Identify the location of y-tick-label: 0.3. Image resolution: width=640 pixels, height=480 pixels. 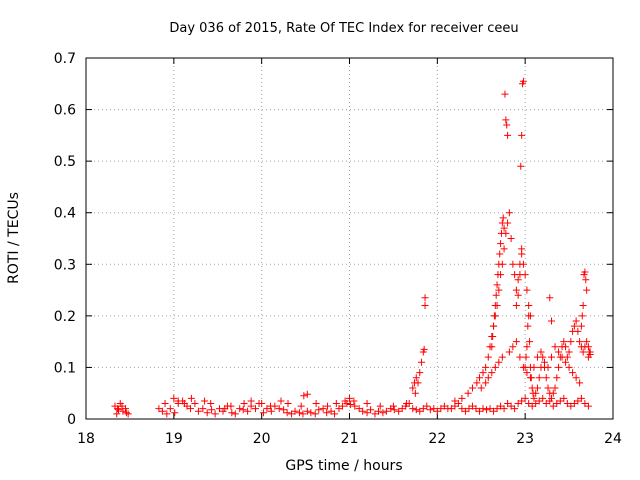
(65, 265).